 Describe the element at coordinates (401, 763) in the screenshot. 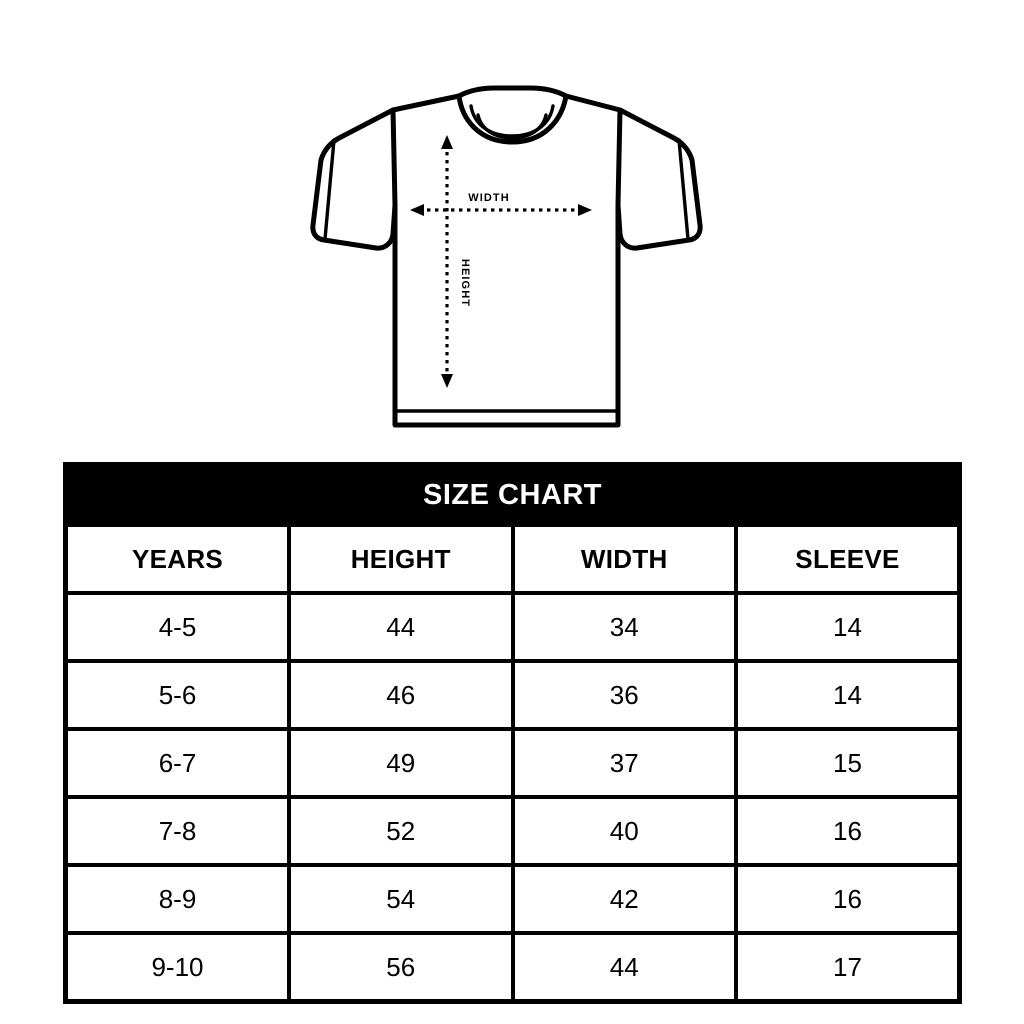

I see `cell-height: 49` at that location.